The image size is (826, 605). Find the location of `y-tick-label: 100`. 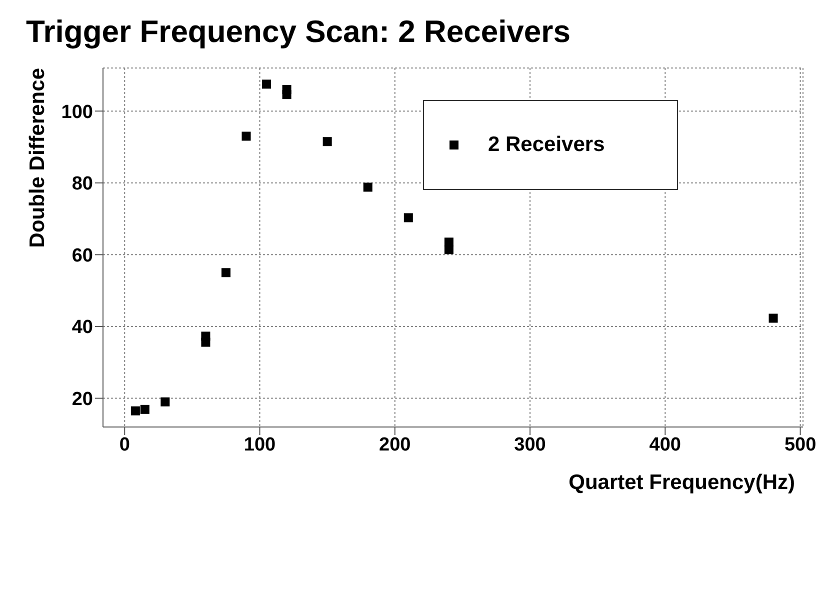

y-tick-label: 100 is located at coordinates (77, 112).